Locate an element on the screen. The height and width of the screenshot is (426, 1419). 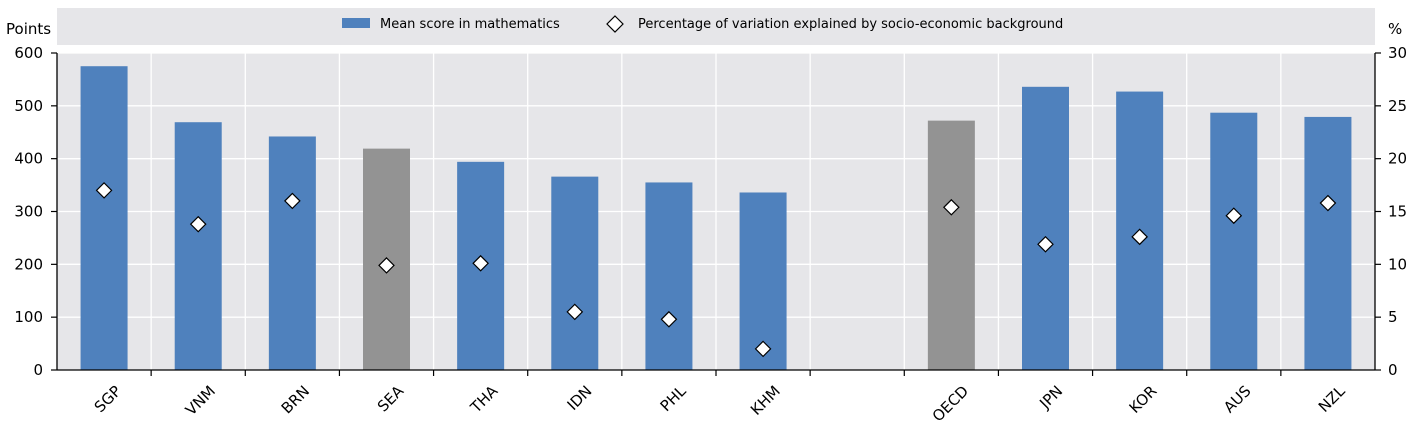
y-right-tick-label: 25 is located at coordinates (1397, 106).